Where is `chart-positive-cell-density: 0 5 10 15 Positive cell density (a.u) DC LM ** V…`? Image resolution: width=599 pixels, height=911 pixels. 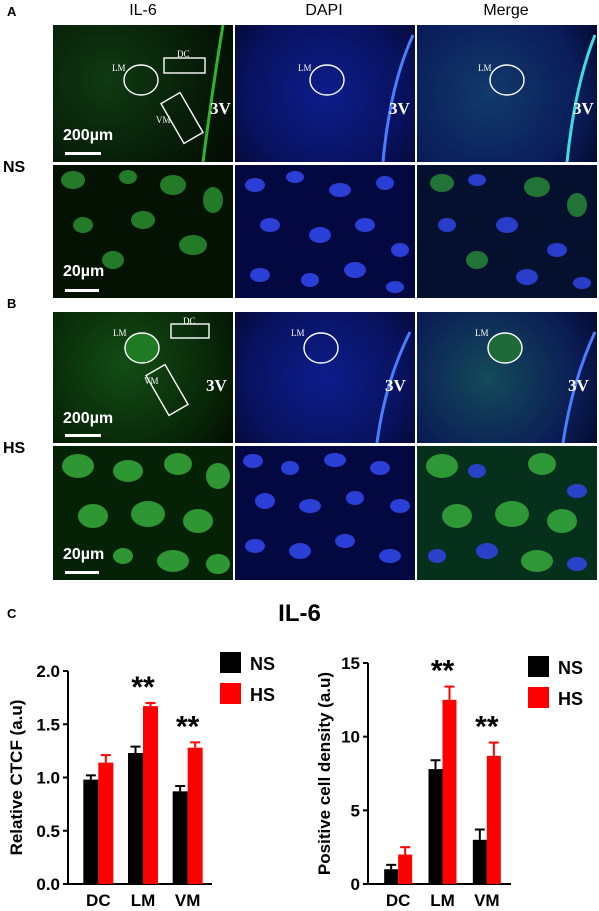
chart-positive-cell-density: 0 5 10 15 Positive cell density (a.u) DC LM ** V… is located at coordinates (449, 782).